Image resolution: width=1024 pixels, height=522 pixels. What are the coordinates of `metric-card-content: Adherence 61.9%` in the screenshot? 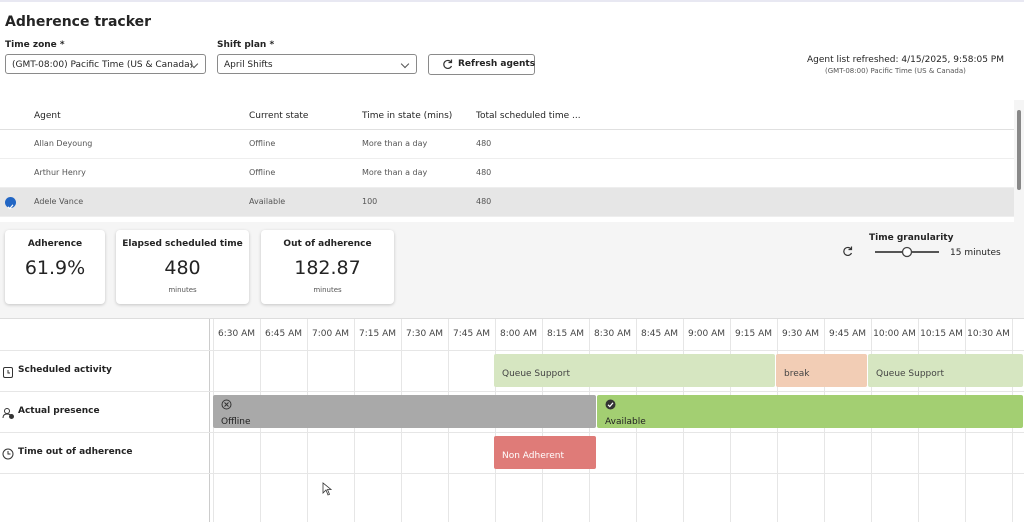 It's located at (55, 259).